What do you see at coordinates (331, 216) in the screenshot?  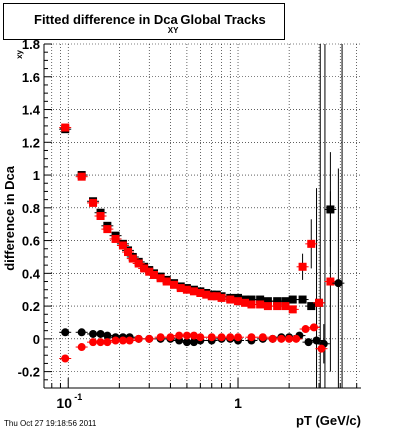 I see `vertical-lines` at bounding box center [331, 216].